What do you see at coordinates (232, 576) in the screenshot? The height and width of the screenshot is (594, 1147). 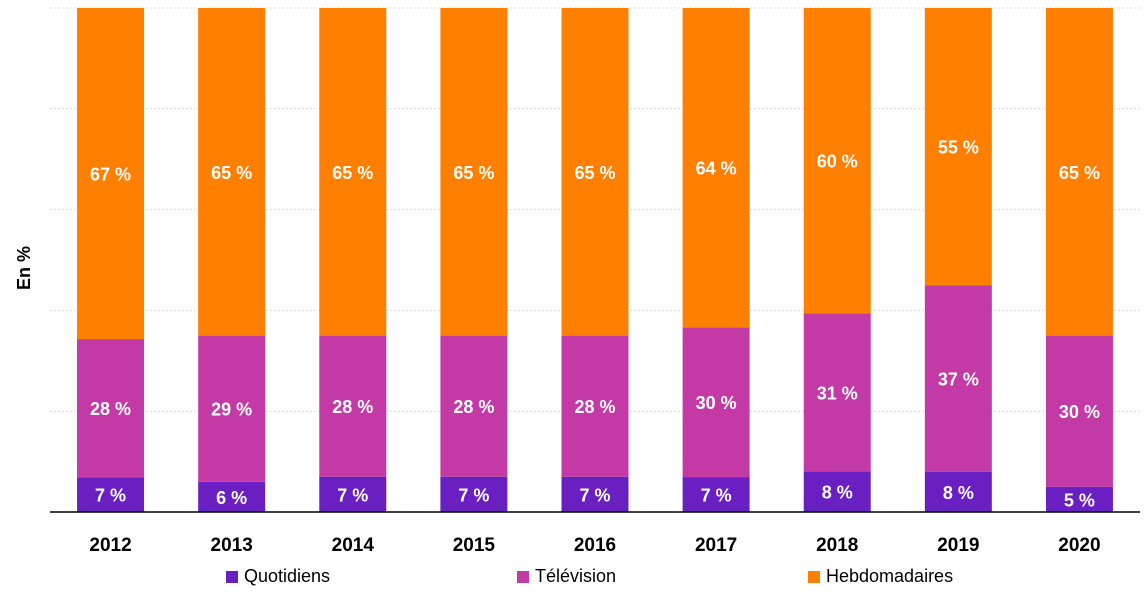 I see `legend-swatch-quotidiens` at bounding box center [232, 576].